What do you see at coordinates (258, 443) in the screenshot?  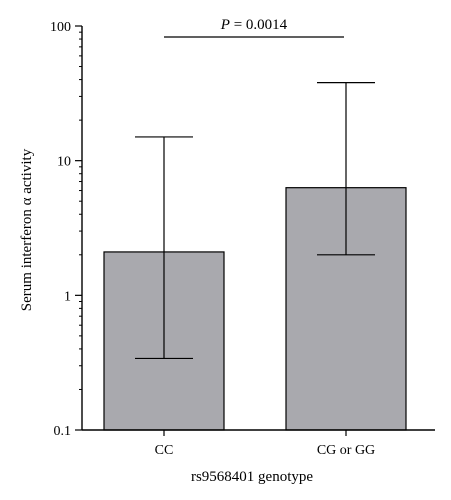 I see `x-axis: CC CG or GG` at bounding box center [258, 443].